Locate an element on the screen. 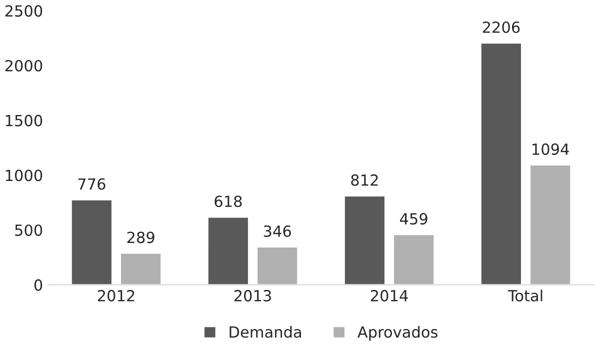 The width and height of the screenshot is (600, 356). y-tick-label: 1000 is located at coordinates (24, 176).